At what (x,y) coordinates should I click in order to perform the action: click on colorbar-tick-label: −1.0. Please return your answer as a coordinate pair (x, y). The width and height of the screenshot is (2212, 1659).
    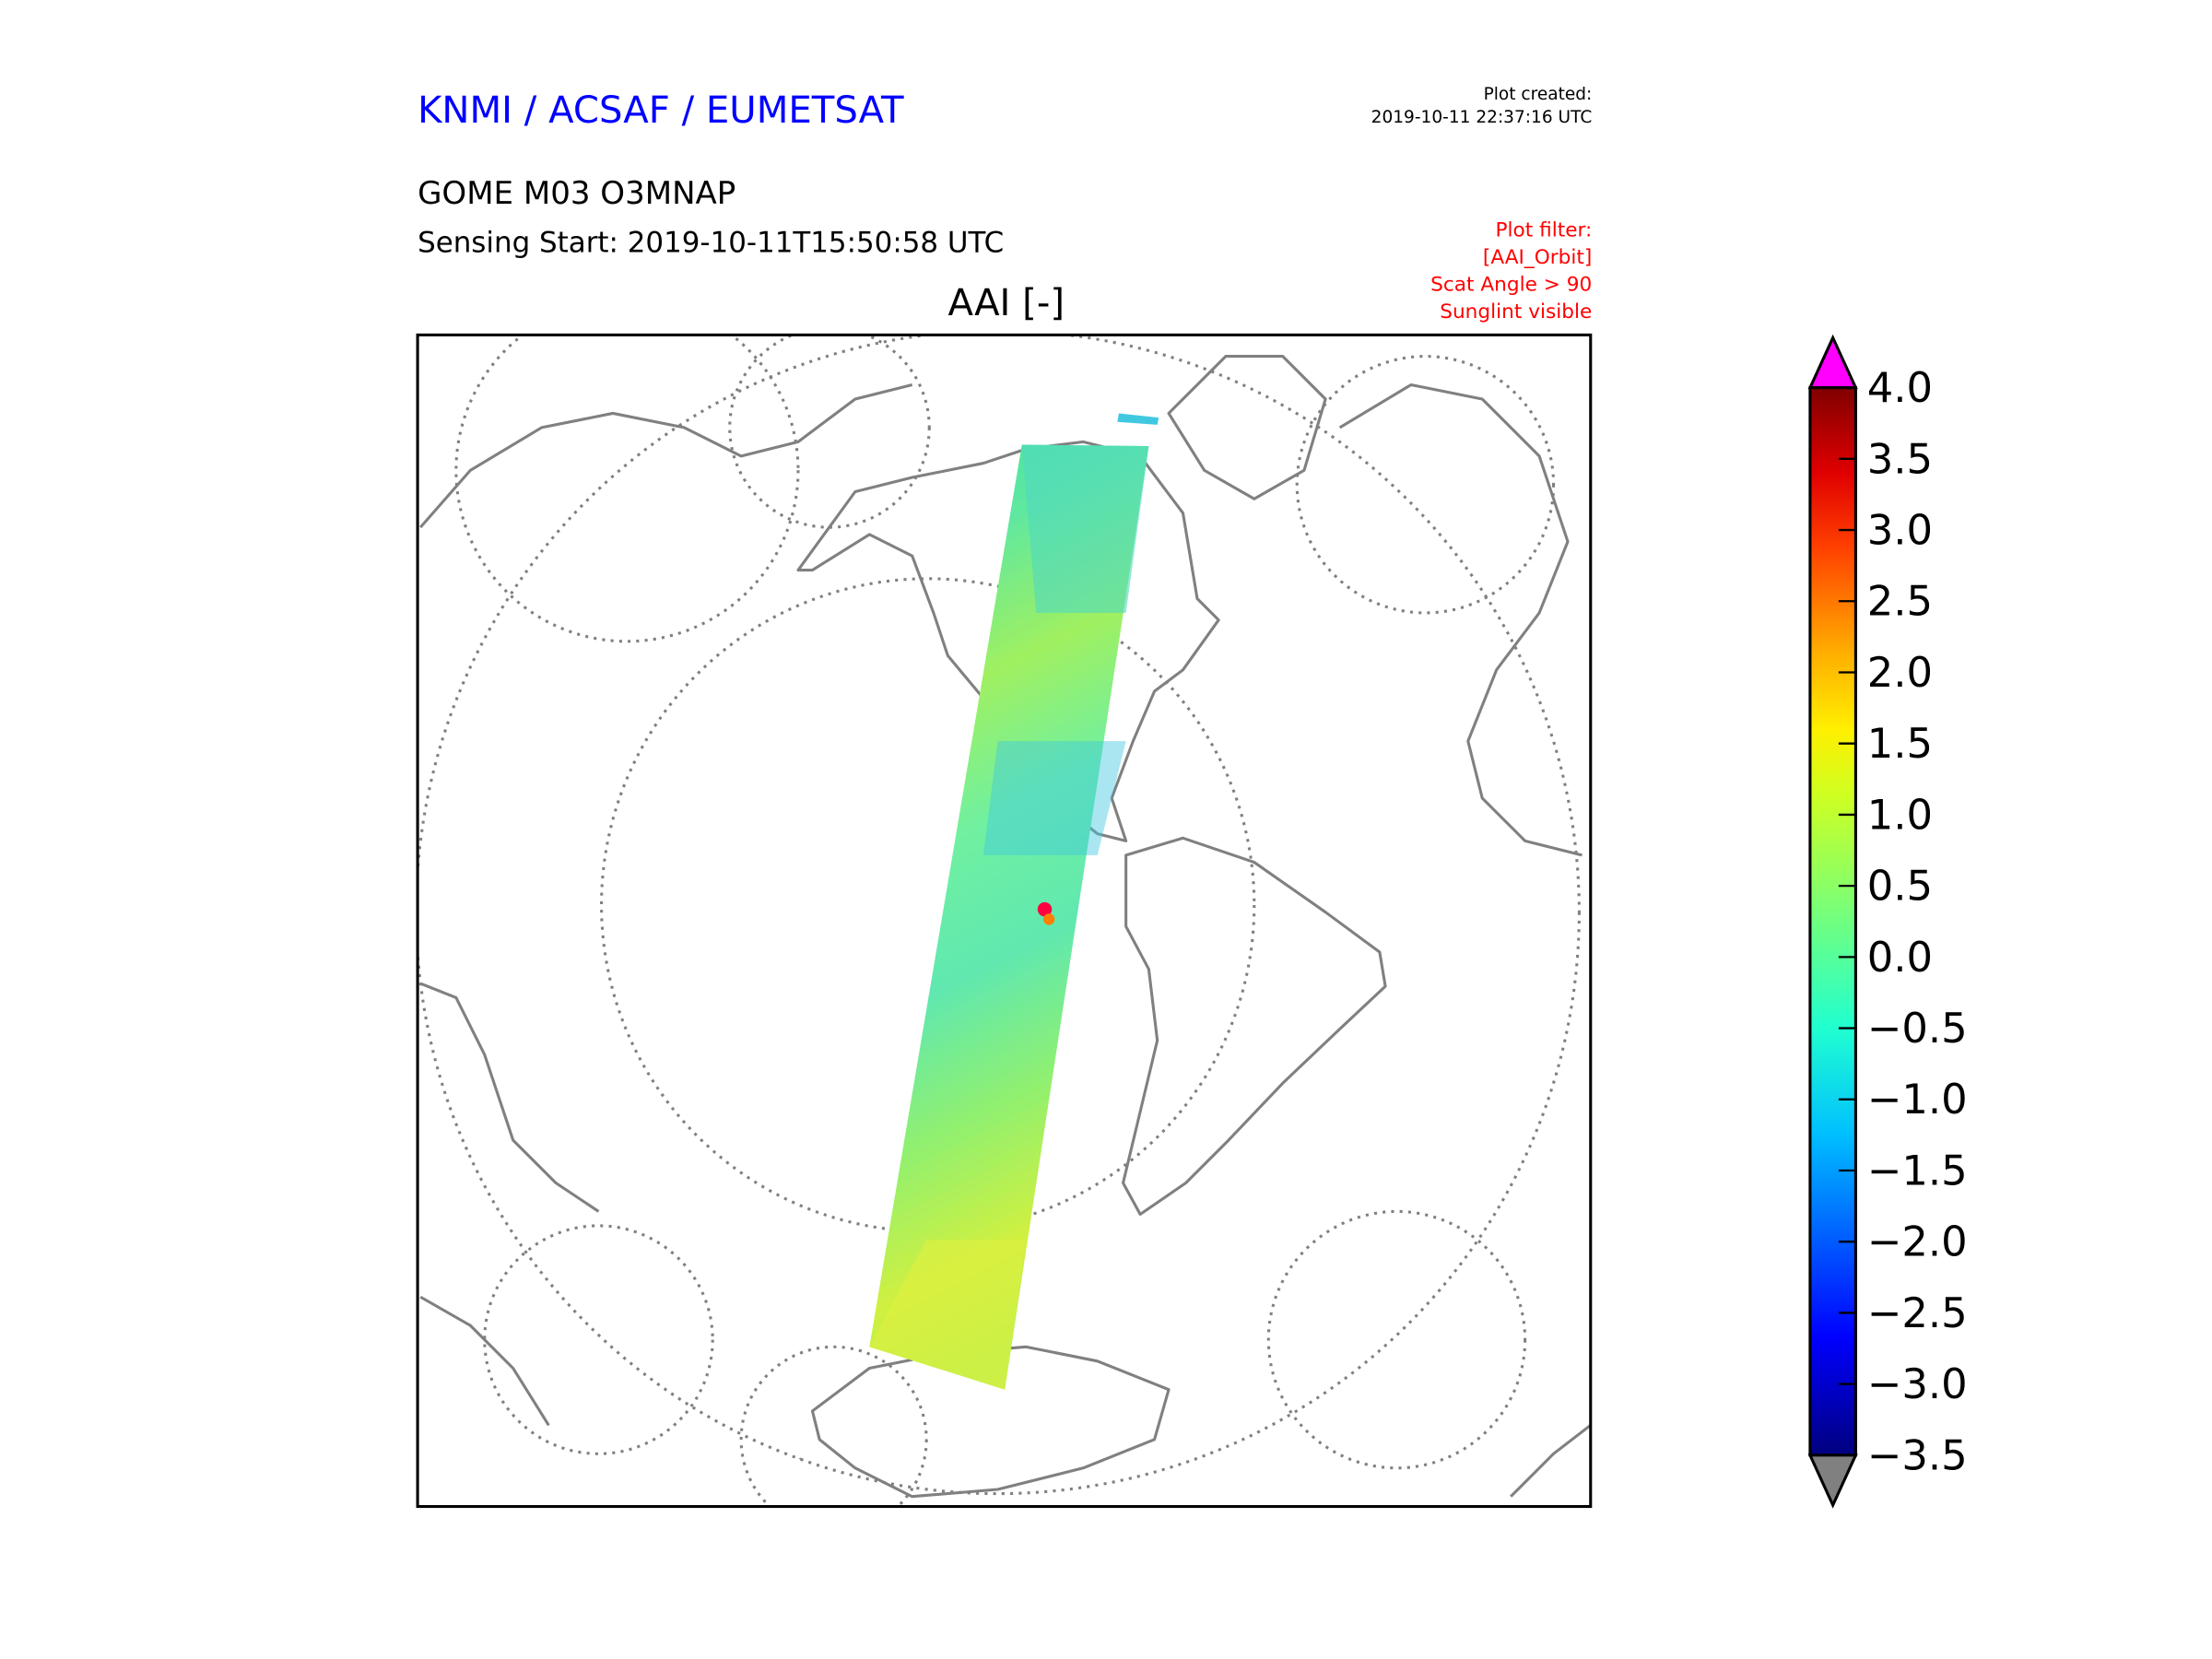
    Looking at the image, I should click on (1917, 1099).